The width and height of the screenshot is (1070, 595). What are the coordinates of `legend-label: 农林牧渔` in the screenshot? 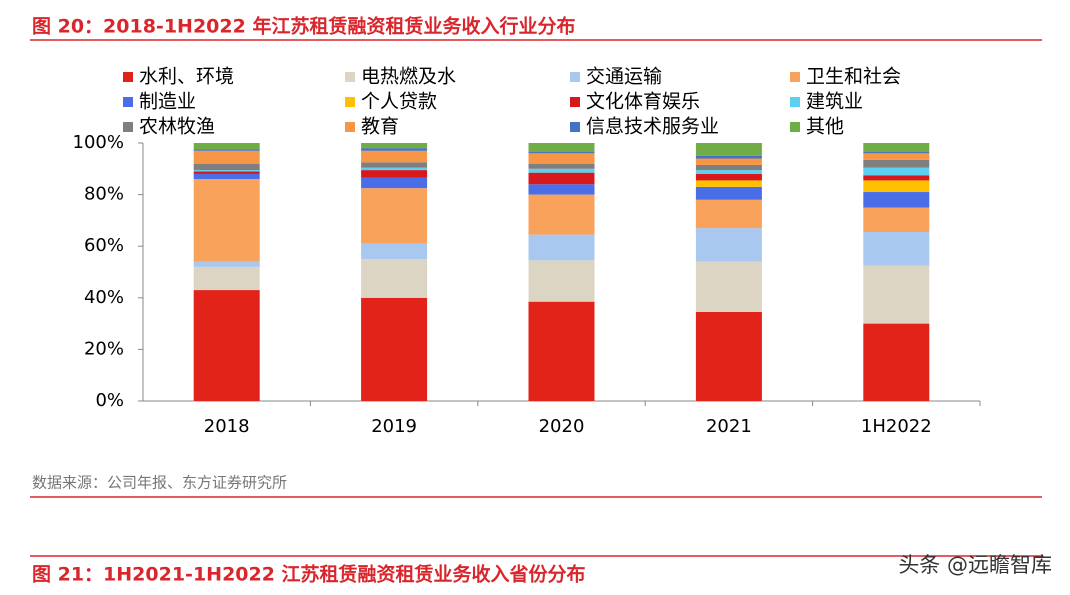 It's located at (177, 127).